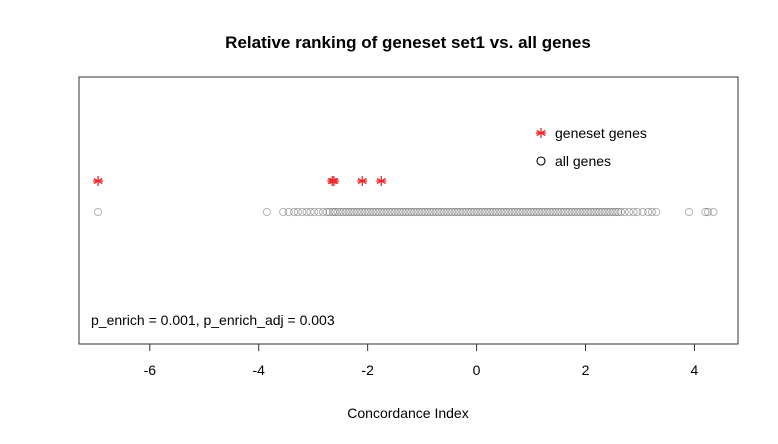  What do you see at coordinates (367, 370) in the screenshot?
I see `x-tick-label: -2` at bounding box center [367, 370].